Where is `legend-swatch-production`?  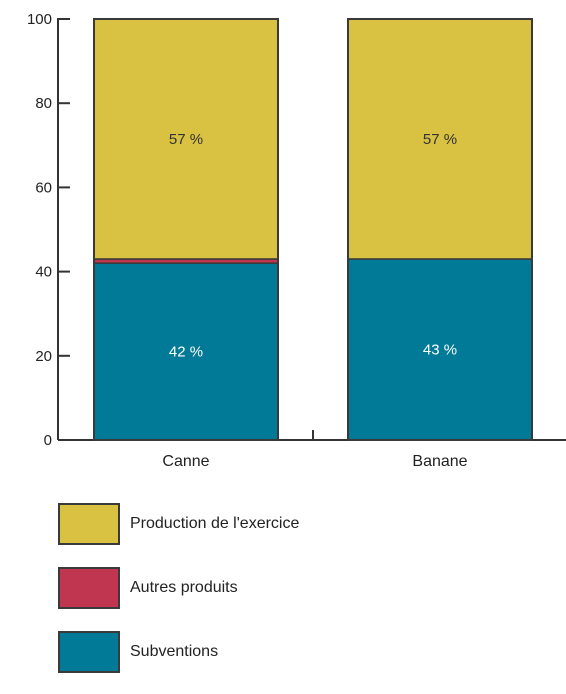
legend-swatch-production is located at coordinates (89, 524).